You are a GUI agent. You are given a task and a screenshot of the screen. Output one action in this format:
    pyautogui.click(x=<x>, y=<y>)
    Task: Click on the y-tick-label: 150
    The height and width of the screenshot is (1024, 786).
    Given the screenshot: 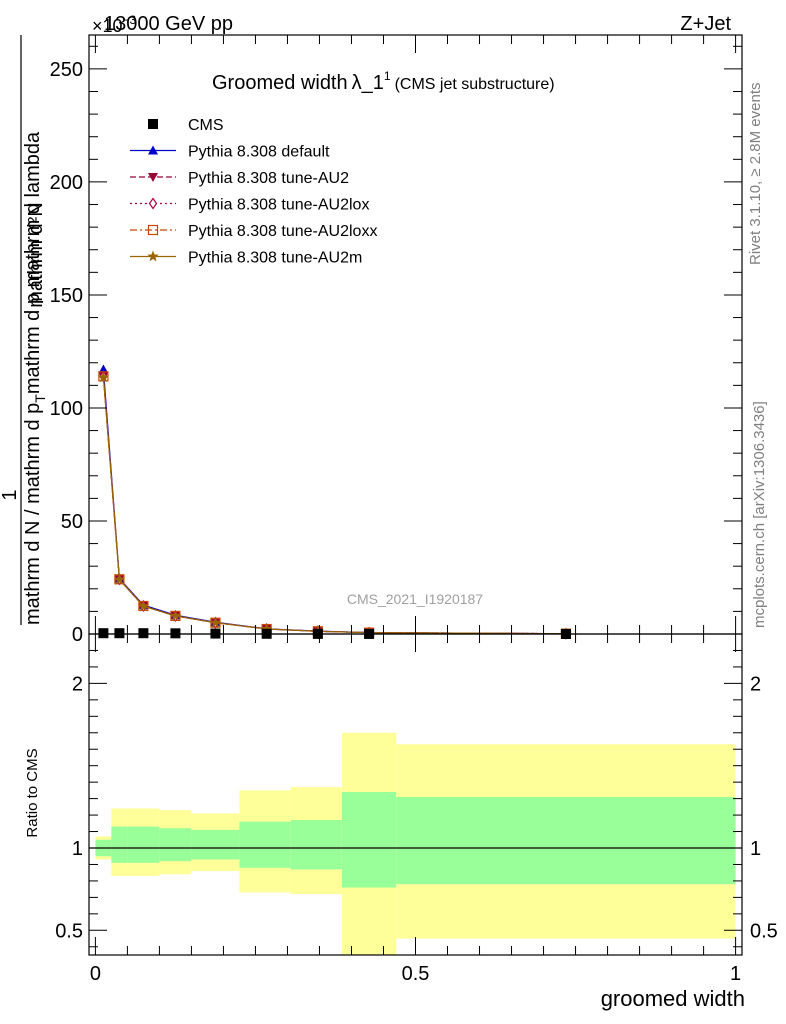 What is the action you would take?
    pyautogui.click(x=66, y=296)
    